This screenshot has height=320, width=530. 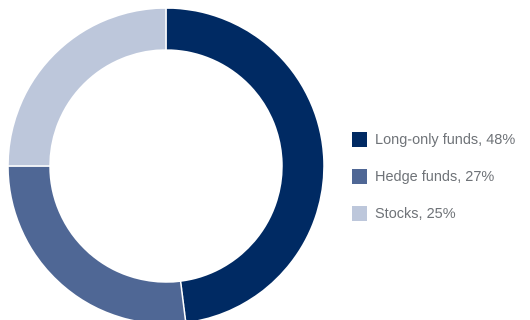 What do you see at coordinates (359, 176) in the screenshot?
I see `legend-swatch-hedge-funds` at bounding box center [359, 176].